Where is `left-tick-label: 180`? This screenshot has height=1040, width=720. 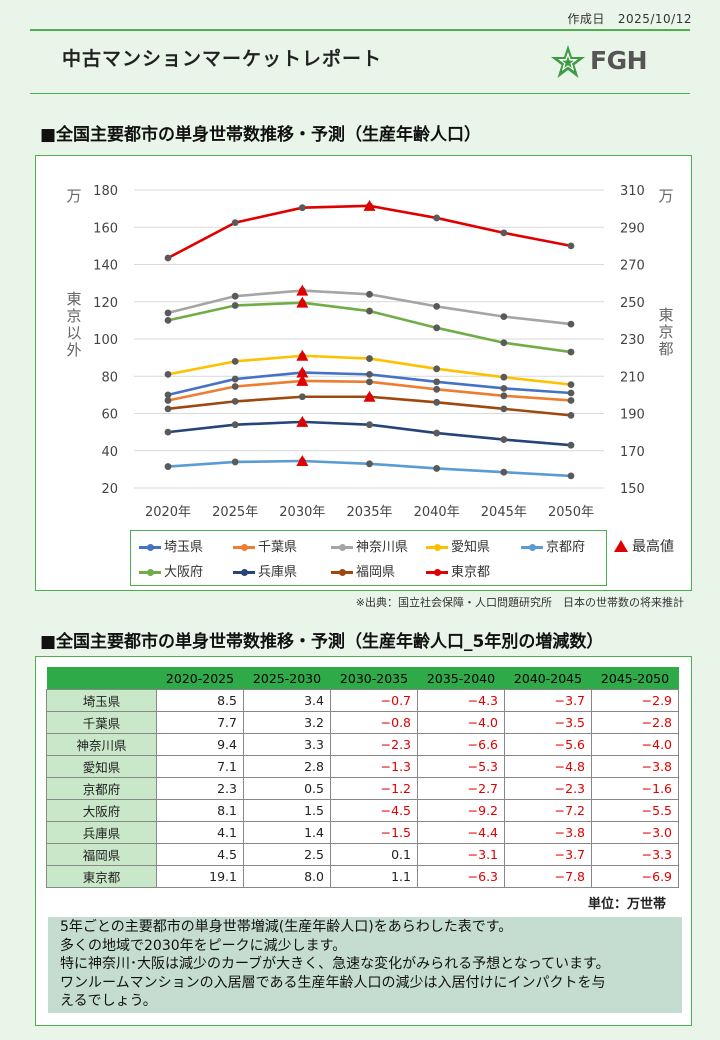
left-tick-label: 180 is located at coordinates (105, 191).